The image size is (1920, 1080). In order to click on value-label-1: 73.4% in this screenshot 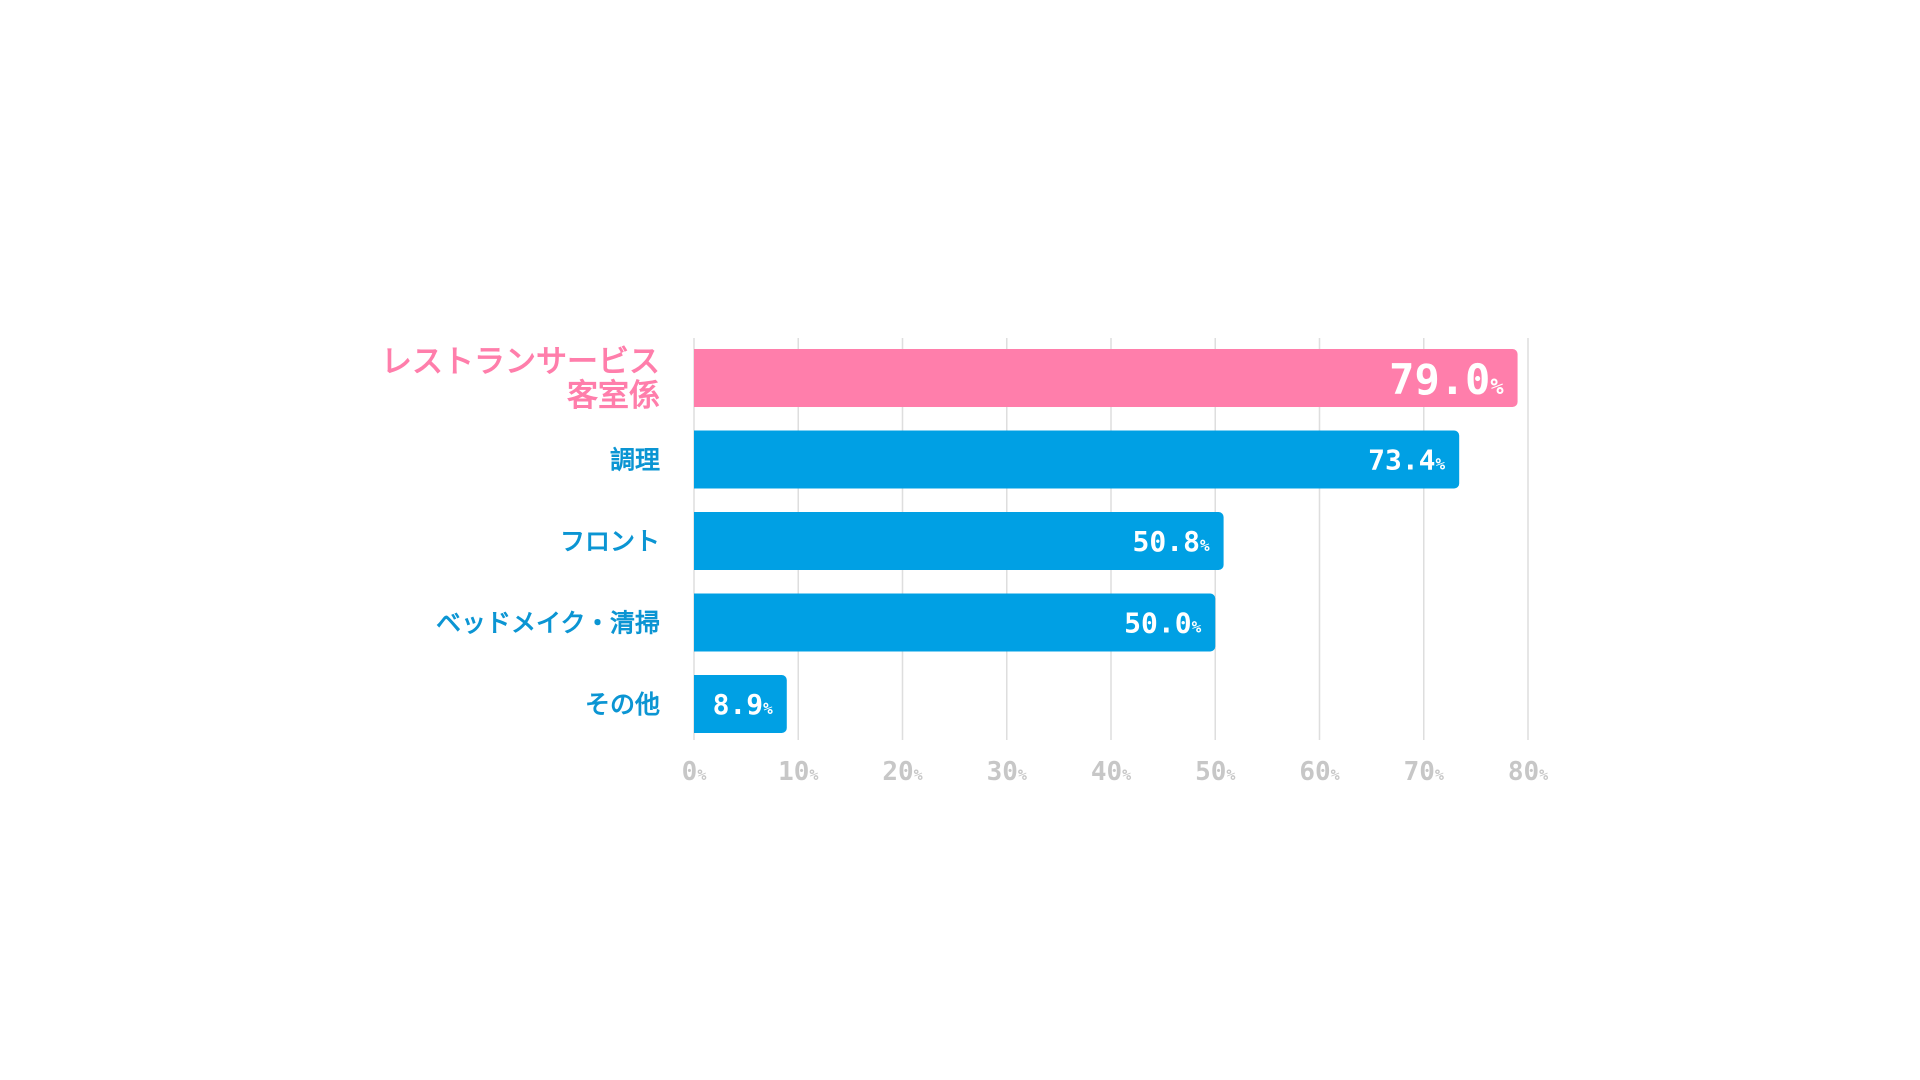, I will do `click(1406, 460)`.